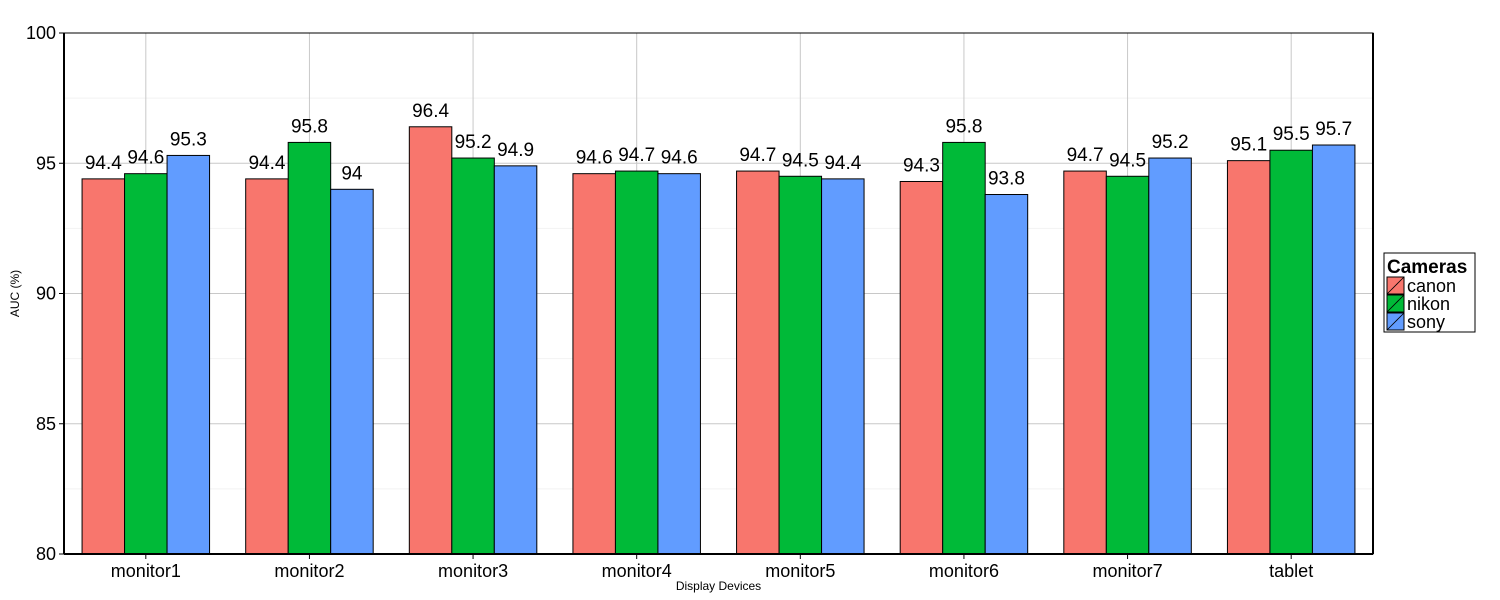 The image size is (1500, 600). I want to click on y-axis-title: AUC (%), so click(15, 293).